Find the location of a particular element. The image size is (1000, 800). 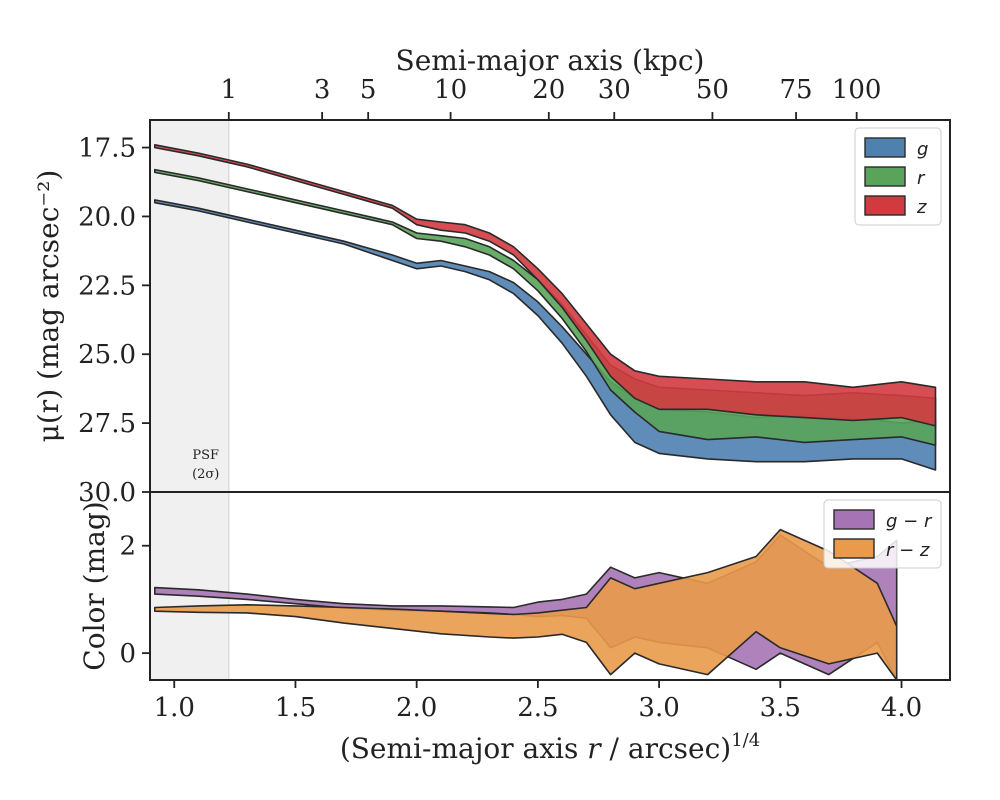

x-tick-label-bottom: 3.0 is located at coordinates (658, 708).